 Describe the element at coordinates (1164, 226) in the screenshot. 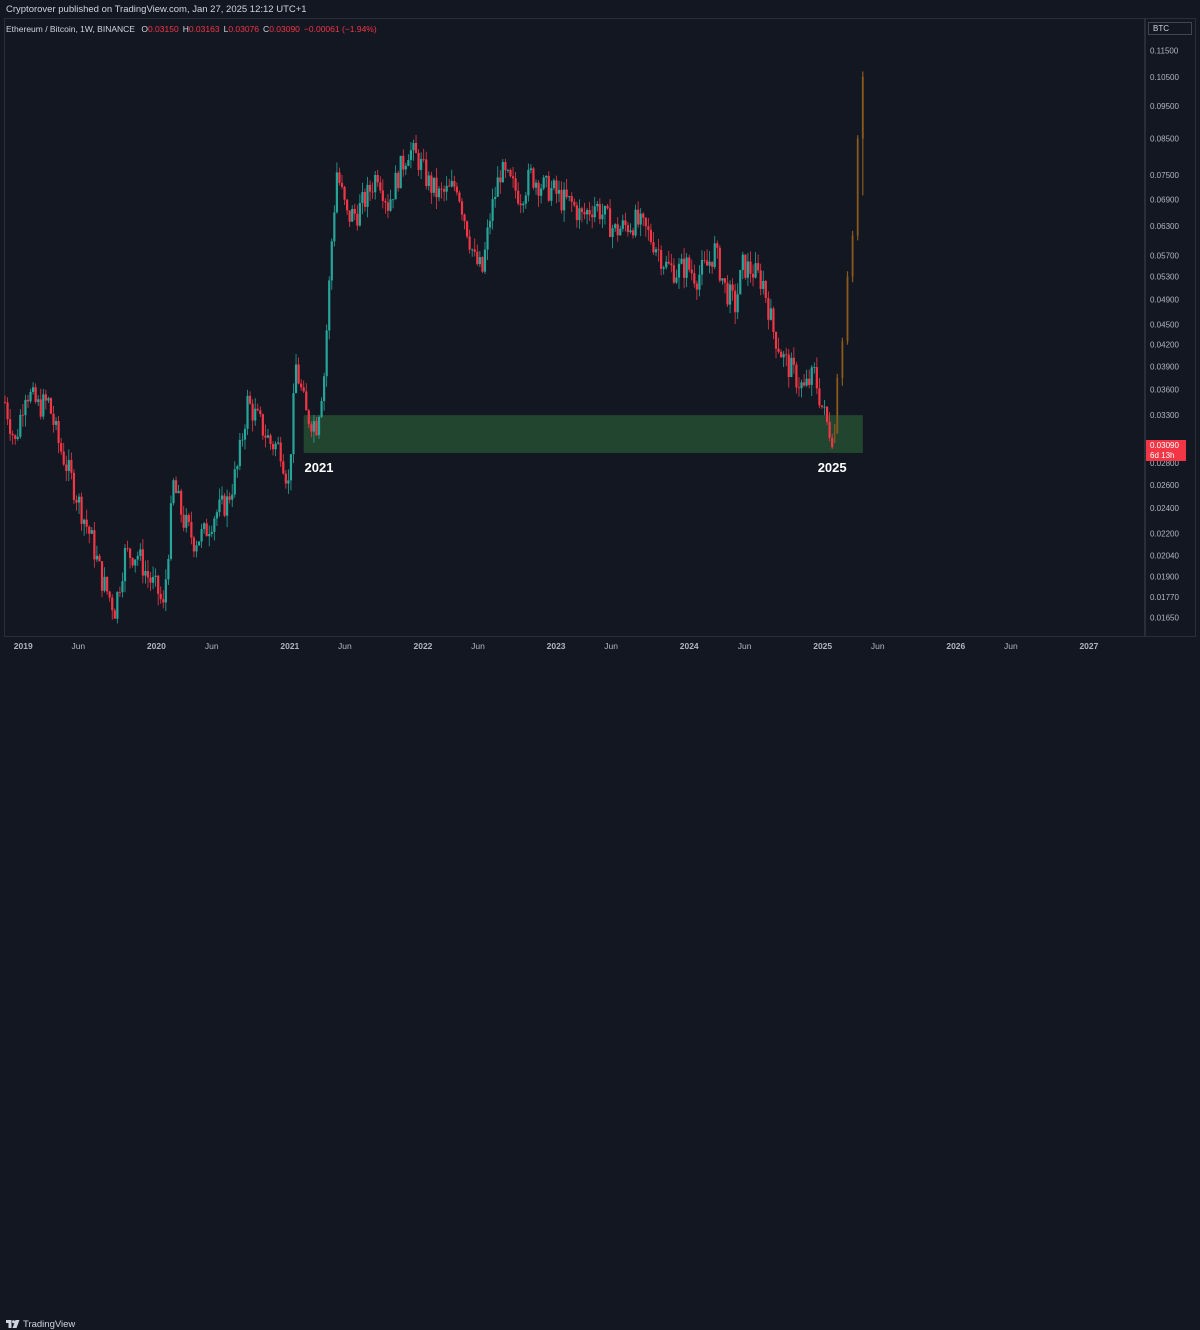

I see `price-tick-label: 0.06300` at that location.